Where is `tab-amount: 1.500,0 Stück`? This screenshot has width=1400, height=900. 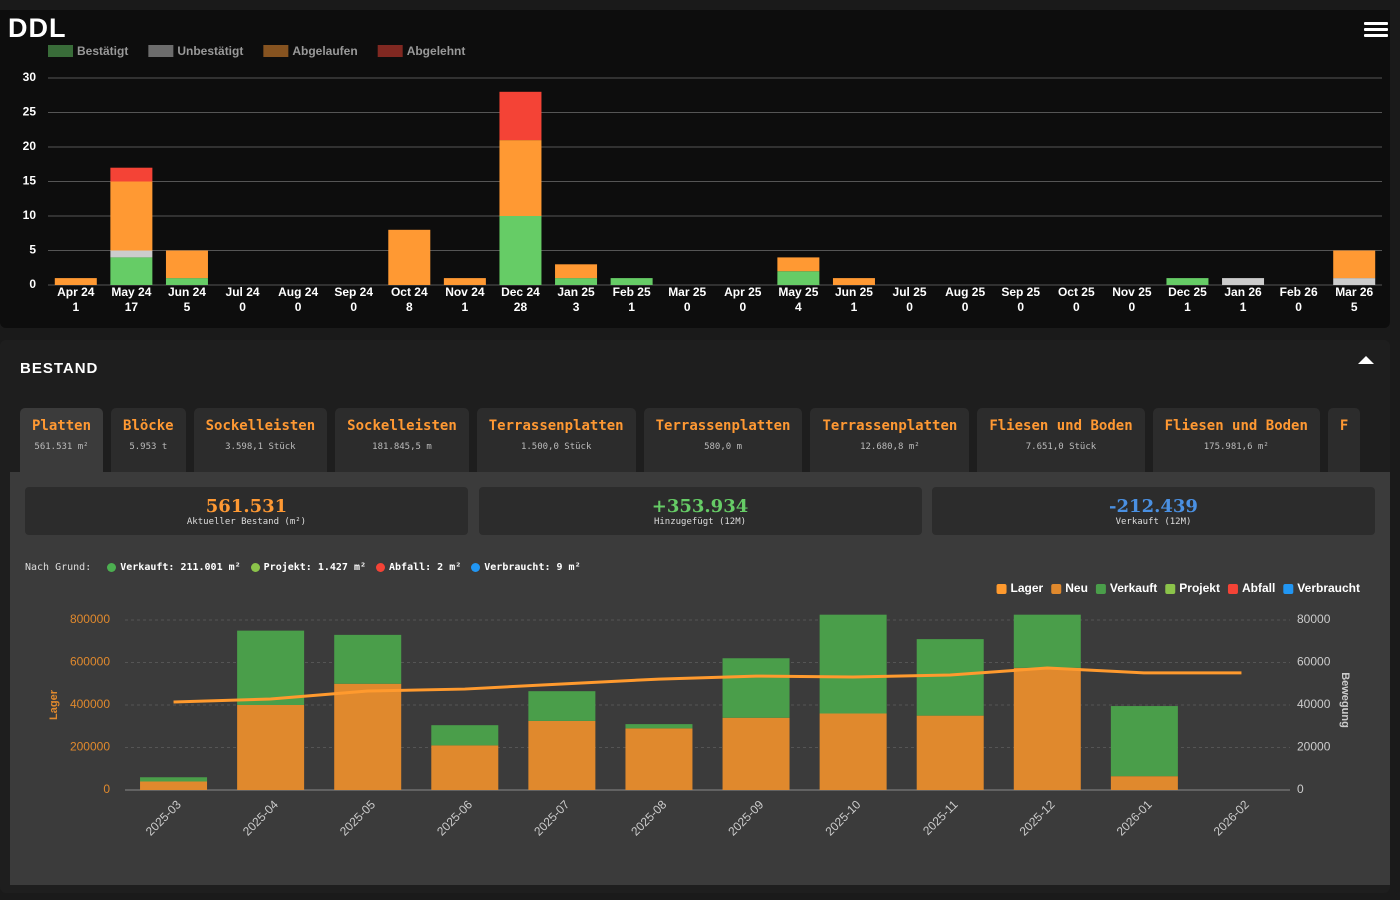
tab-amount: 1.500,0 Stück is located at coordinates (556, 447).